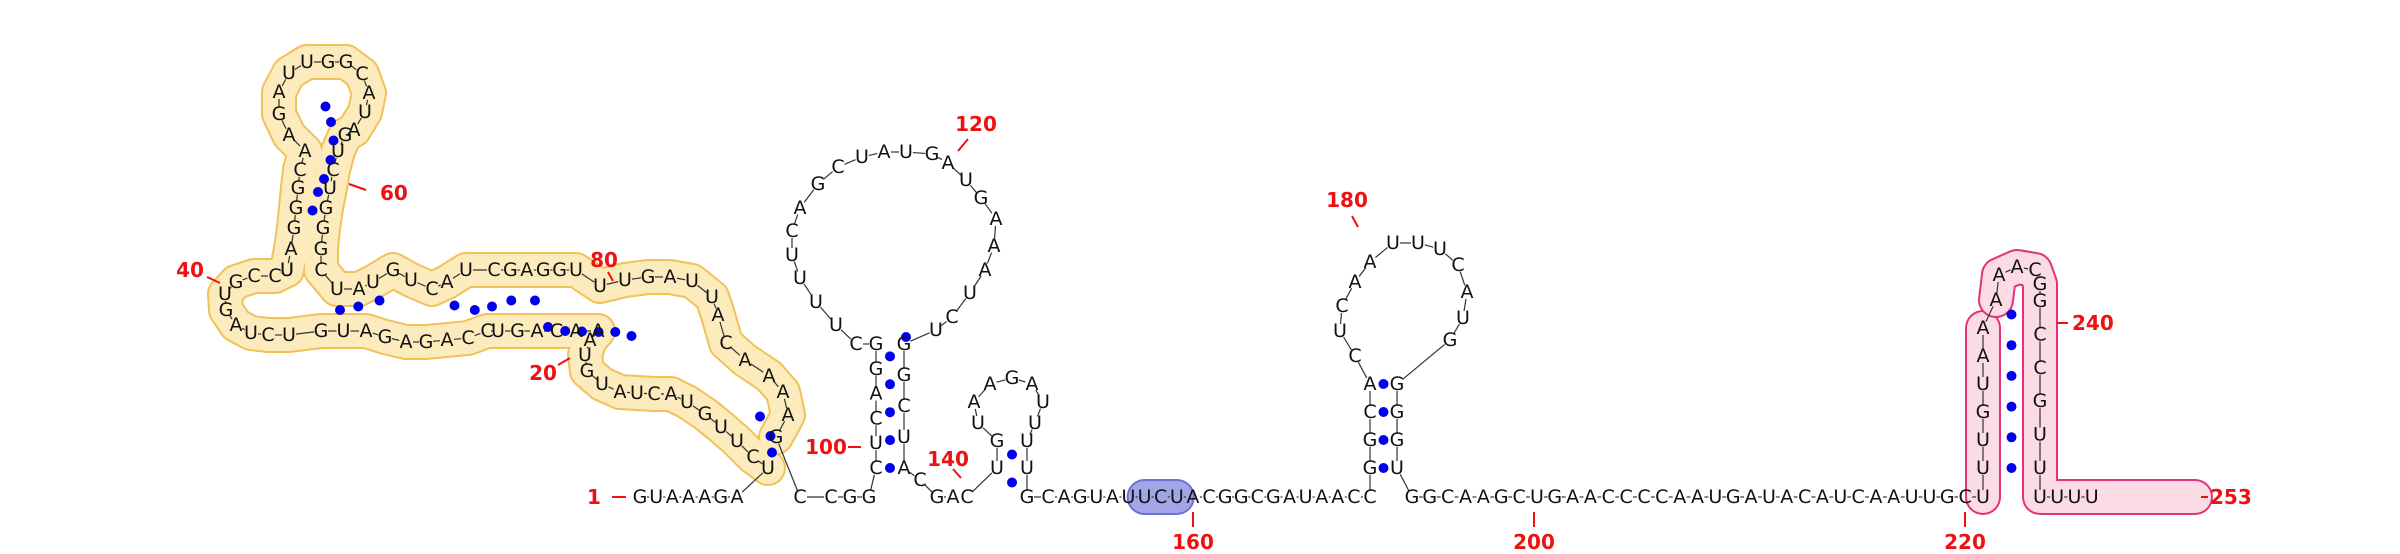  What do you see at coordinates (291, 249) in the screenshot?
I see `nucleotide-48: A` at bounding box center [291, 249].